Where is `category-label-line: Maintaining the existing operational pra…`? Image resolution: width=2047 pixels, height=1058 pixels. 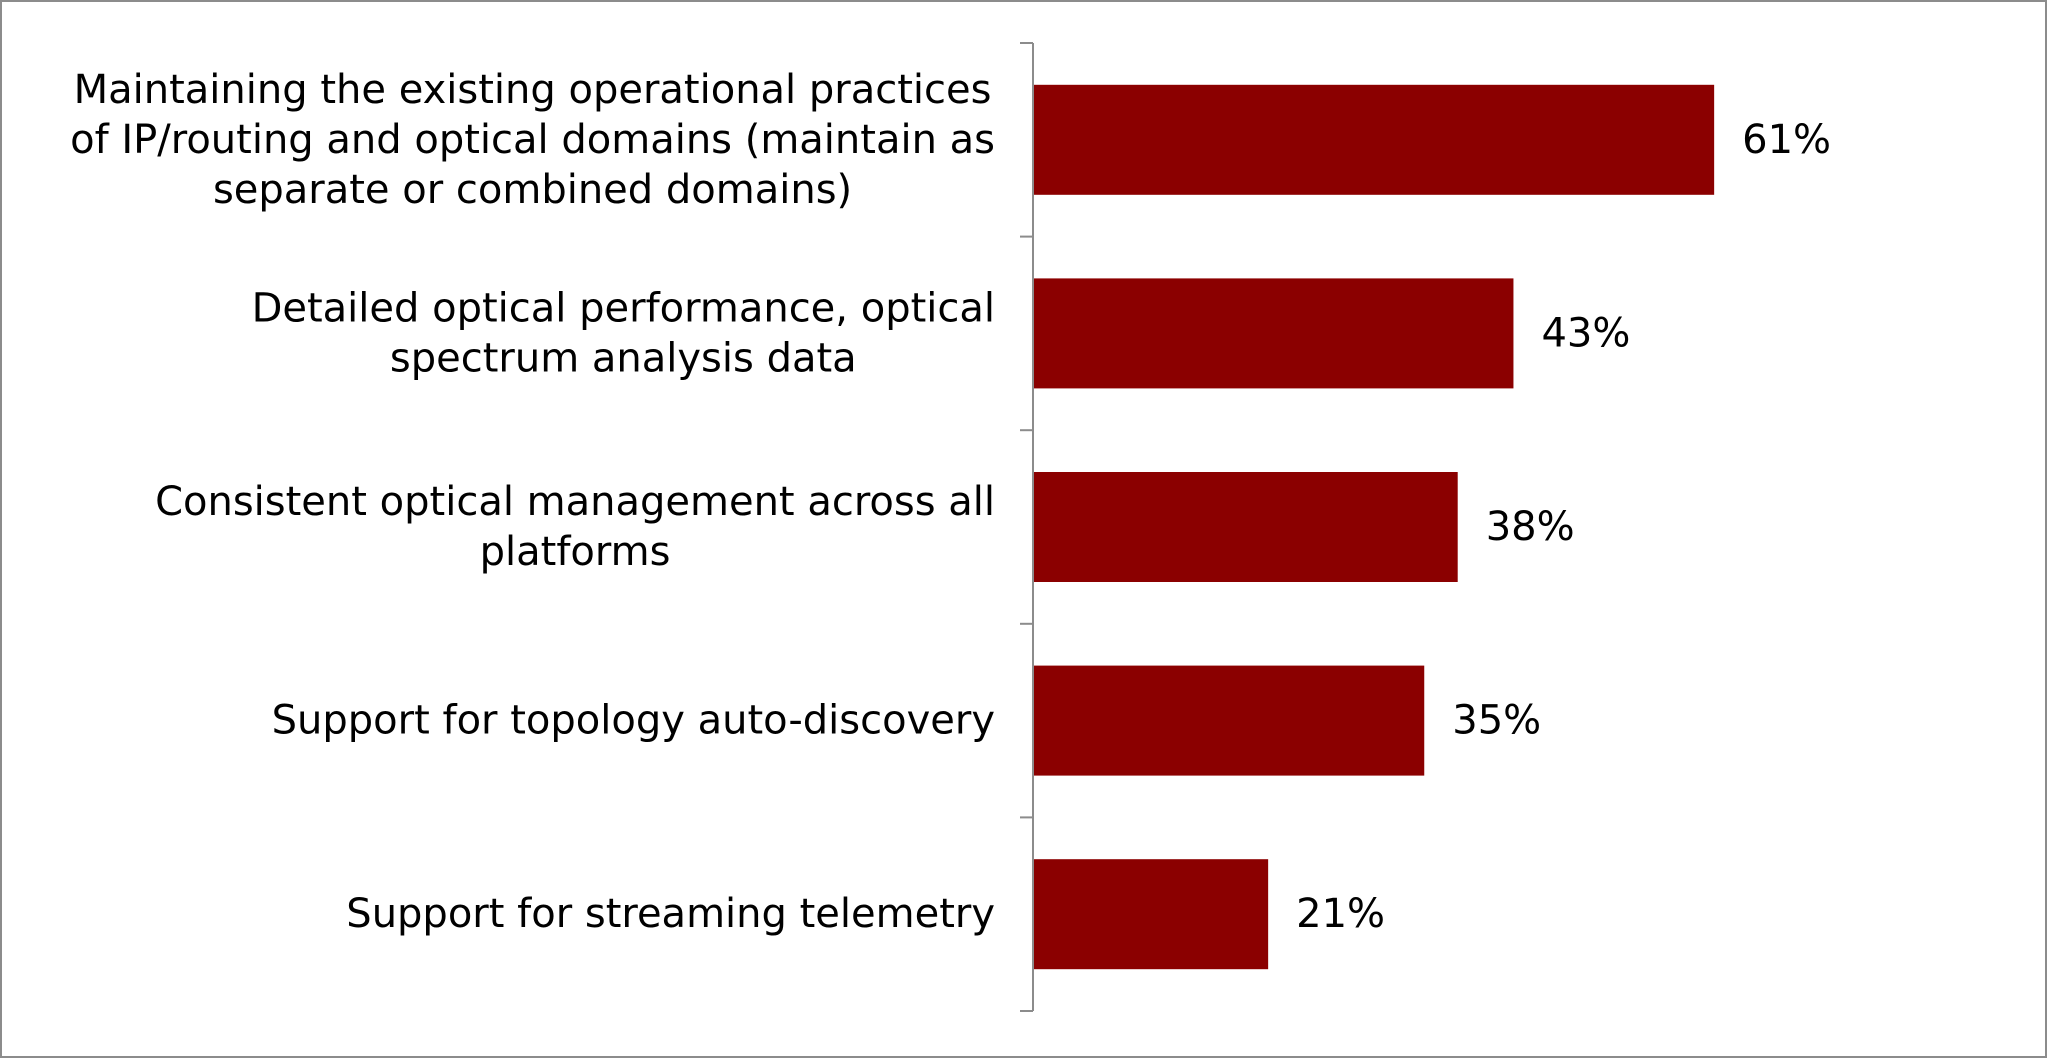
category-label-line: Maintaining the existing operational pra… is located at coordinates (533, 90).